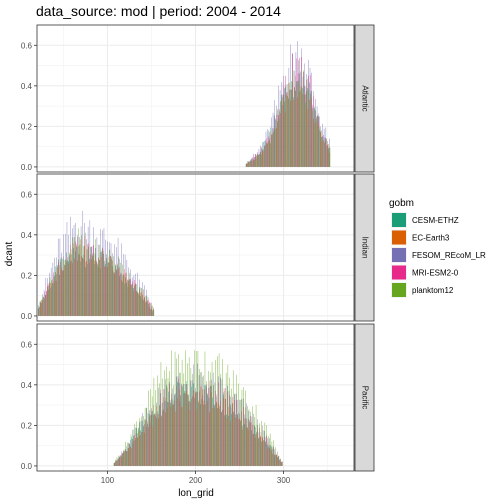  What do you see at coordinates (284, 480) in the screenshot?
I see `x-tick-label: 300` at bounding box center [284, 480].